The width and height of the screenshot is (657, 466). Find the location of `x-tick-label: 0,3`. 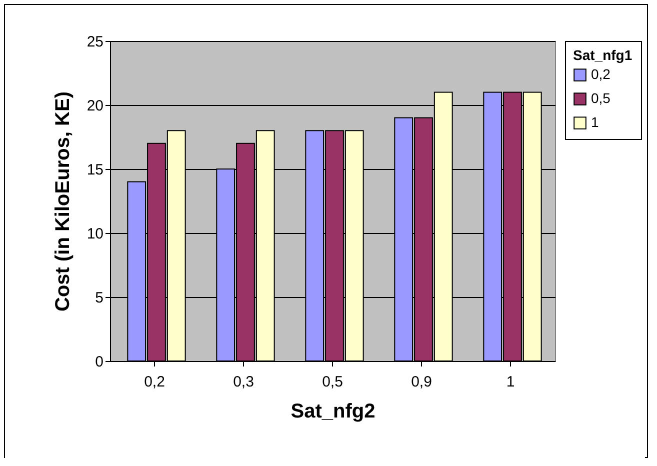

x-tick-label: 0,3 is located at coordinates (243, 382).